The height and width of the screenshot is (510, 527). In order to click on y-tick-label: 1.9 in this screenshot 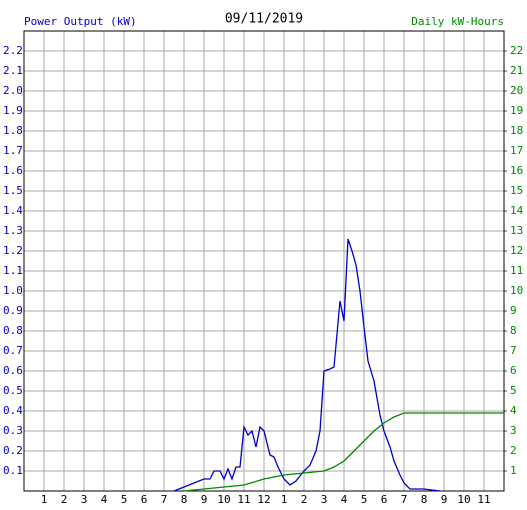, I will do `click(13, 110)`.